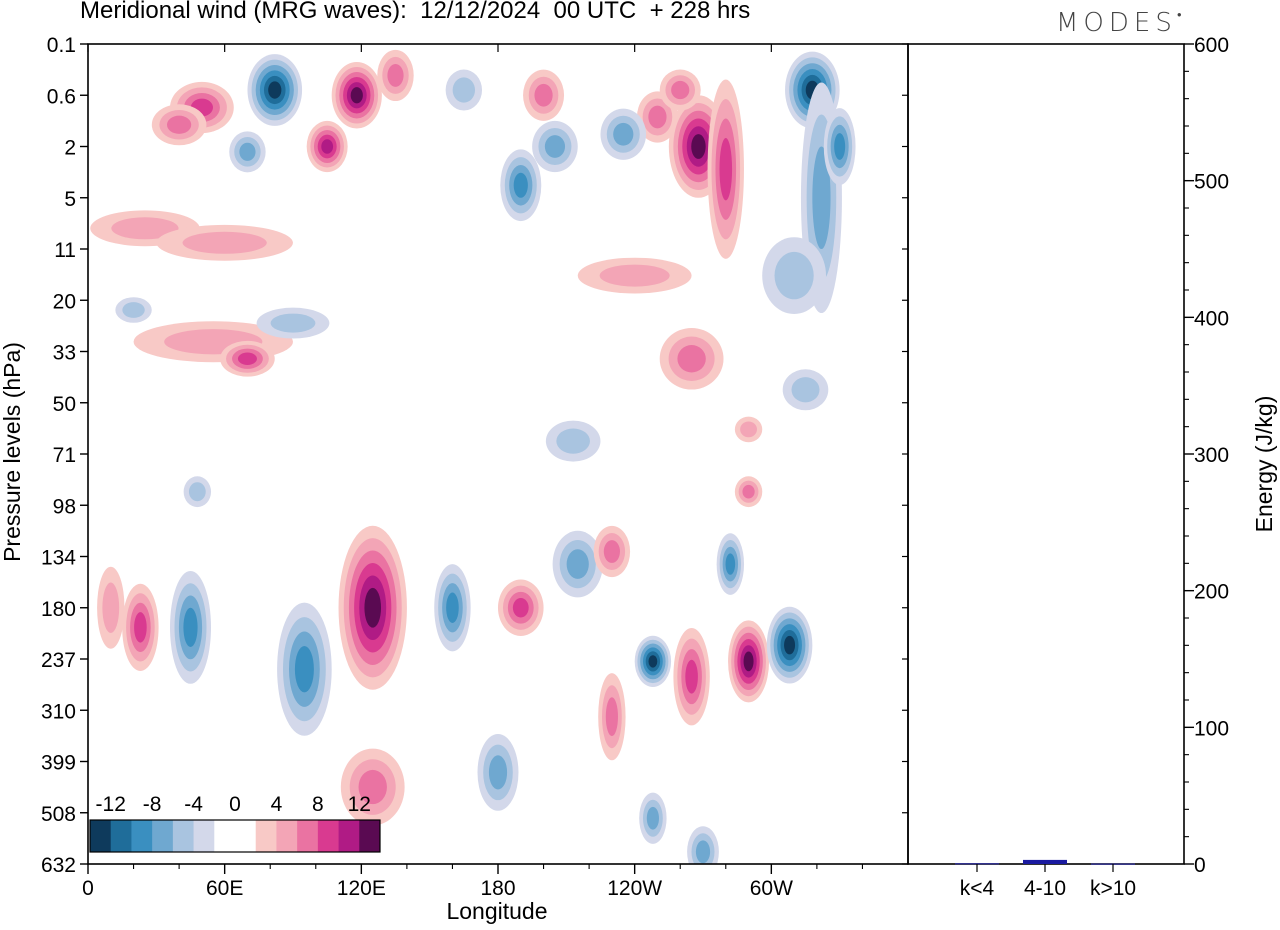 This screenshot has height=930, width=1280. Describe the element at coordinates (634, 888) in the screenshot. I see `x-tick-label: 120W` at that location.